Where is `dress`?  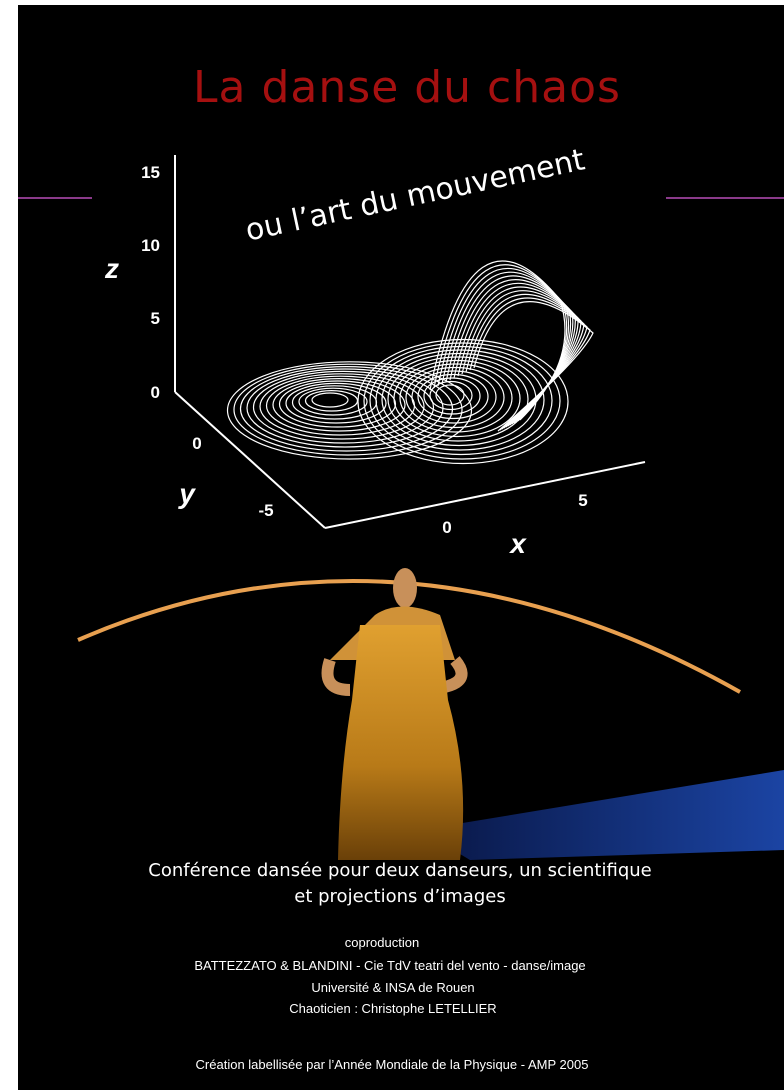 dress is located at coordinates (401, 742).